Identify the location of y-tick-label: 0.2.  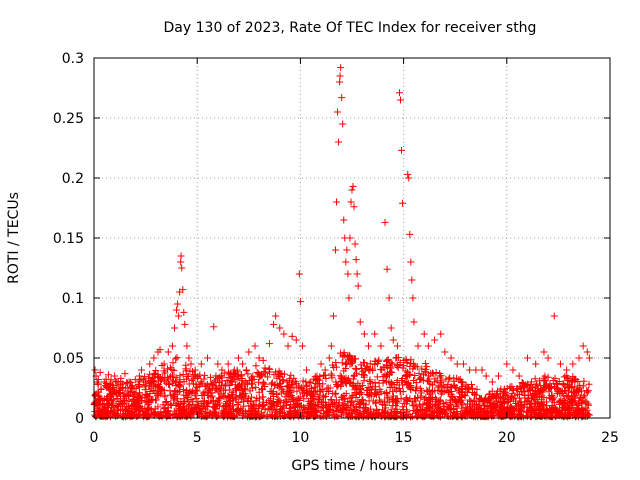
(73, 179).